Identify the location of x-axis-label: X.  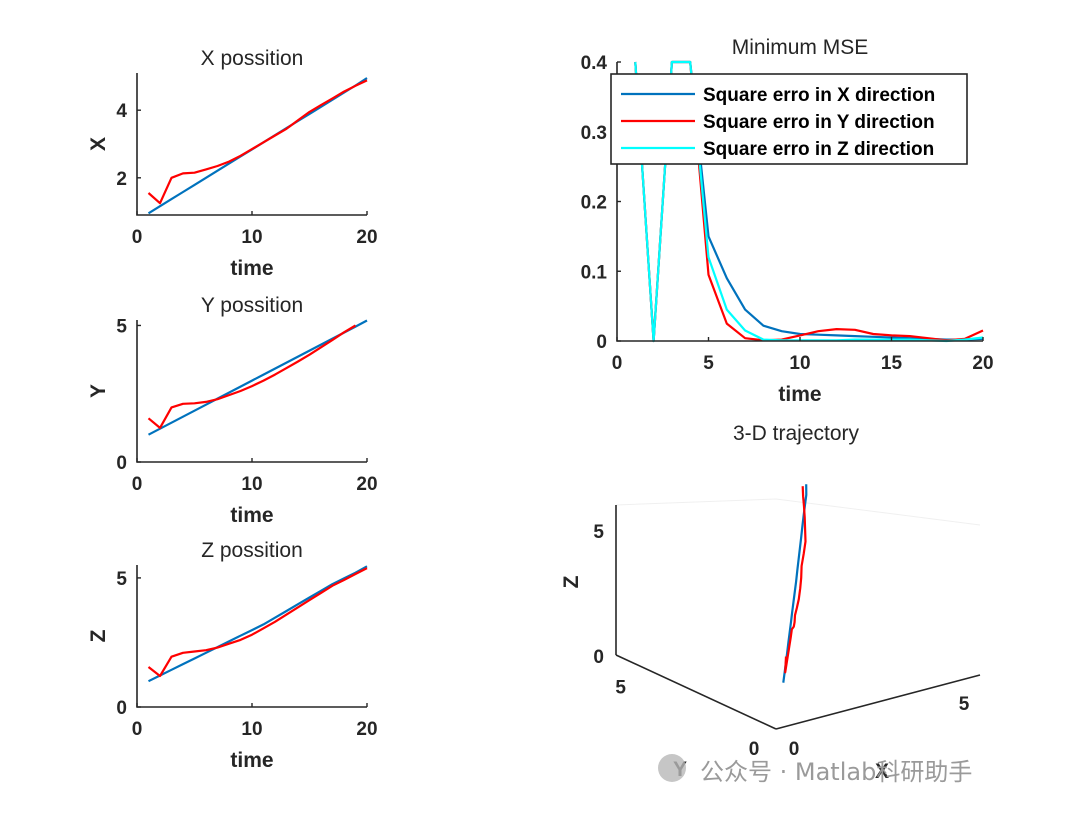
(882, 771).